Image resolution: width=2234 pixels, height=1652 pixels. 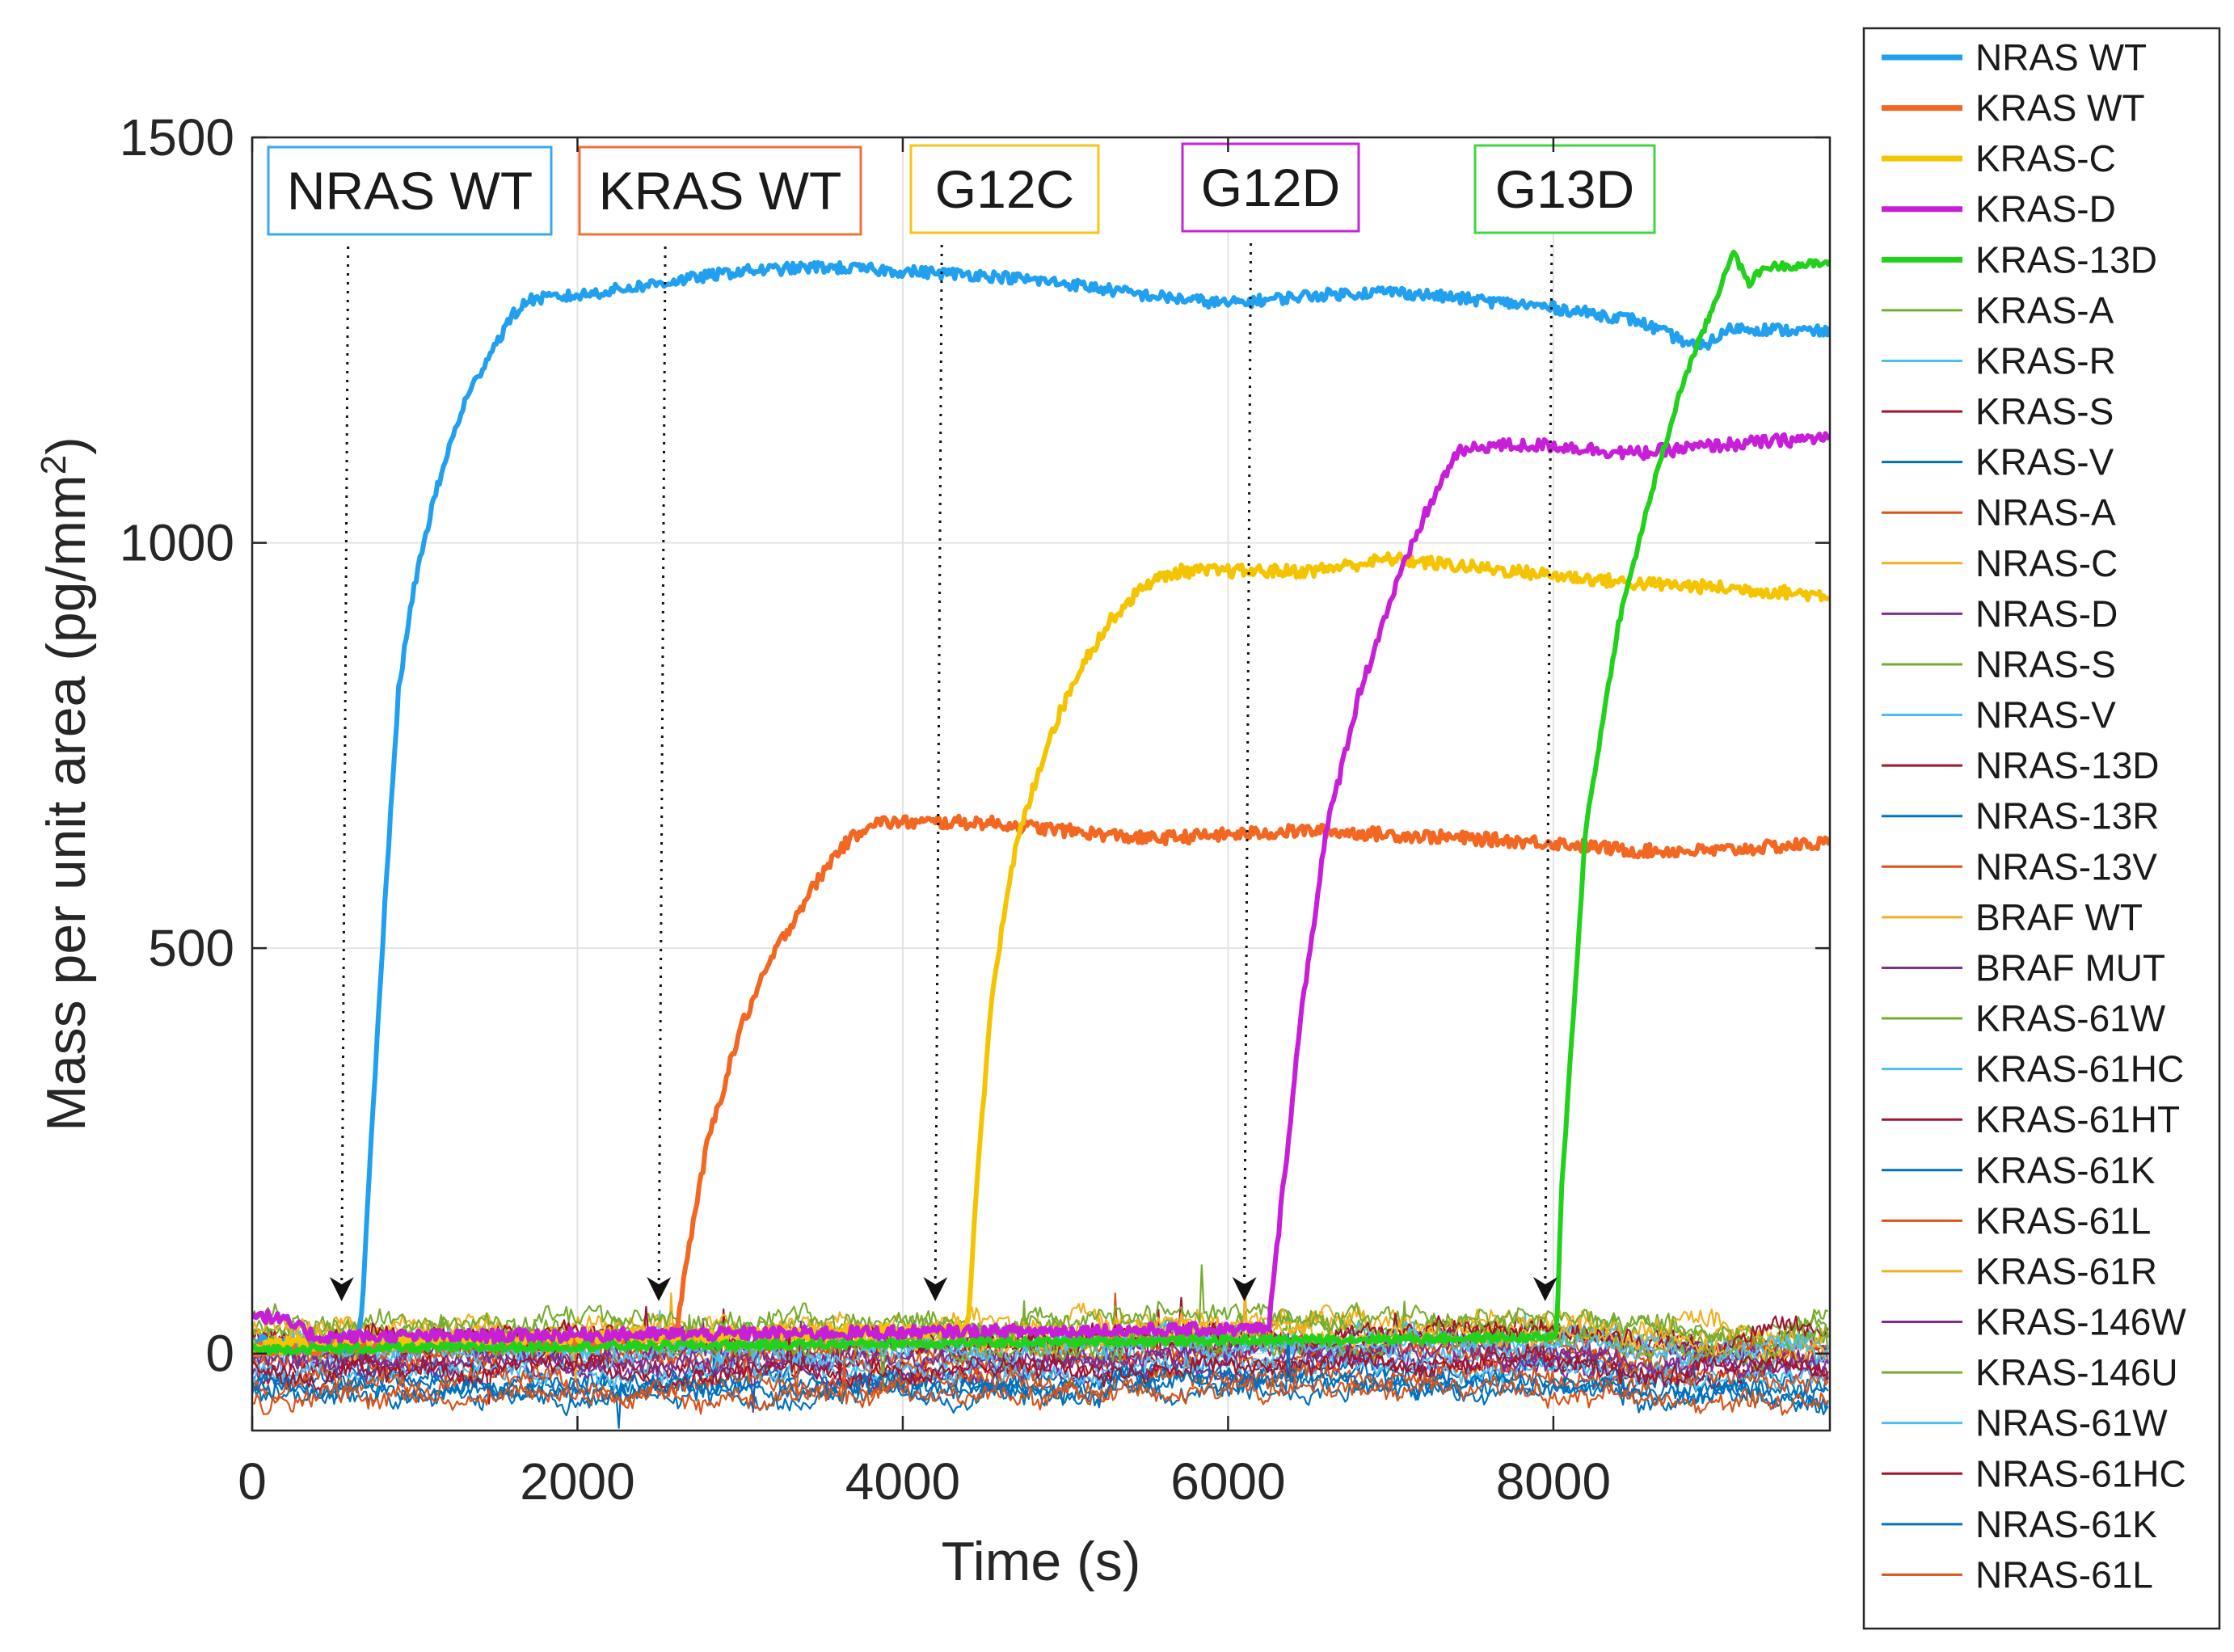 I want to click on legend-label: NRAS-61W, so click(x=2071, y=1423).